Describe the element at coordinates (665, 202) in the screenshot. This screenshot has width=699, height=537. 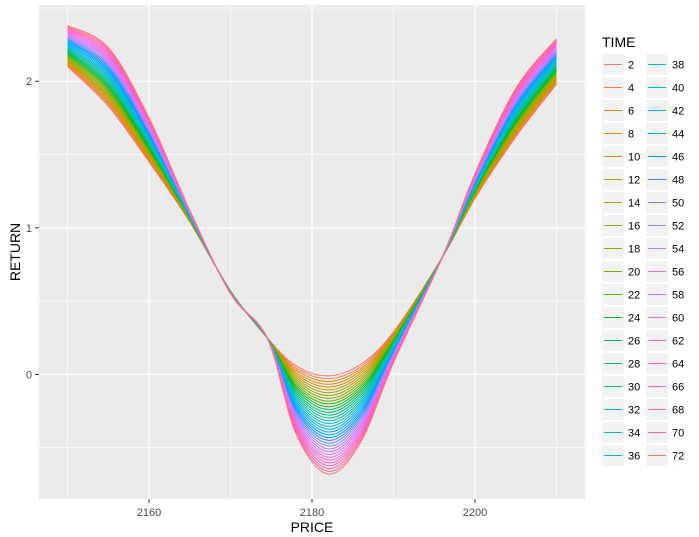
I see `legend-item: 50` at that location.